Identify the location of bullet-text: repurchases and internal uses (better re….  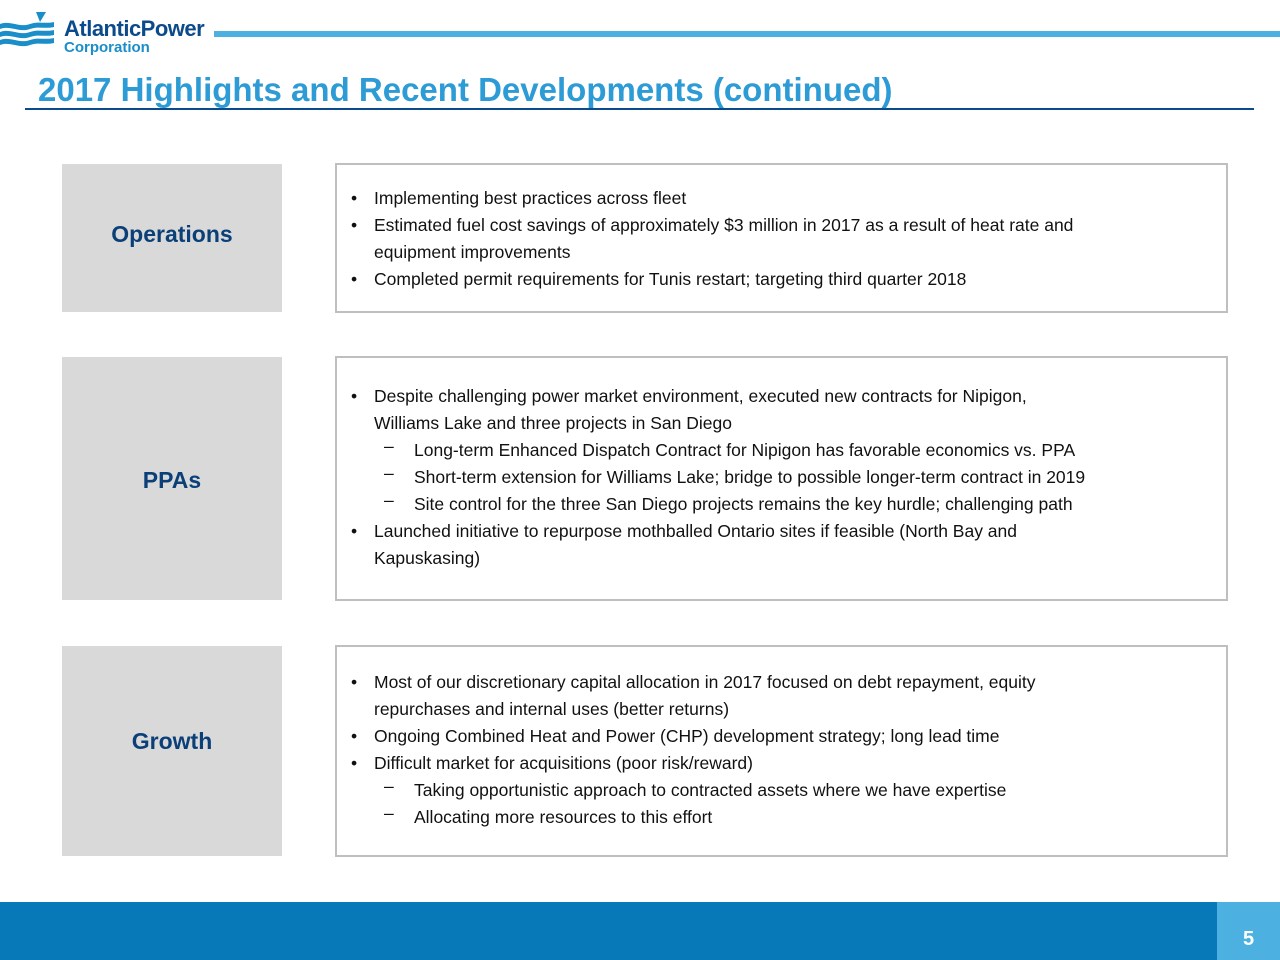
(552, 709).